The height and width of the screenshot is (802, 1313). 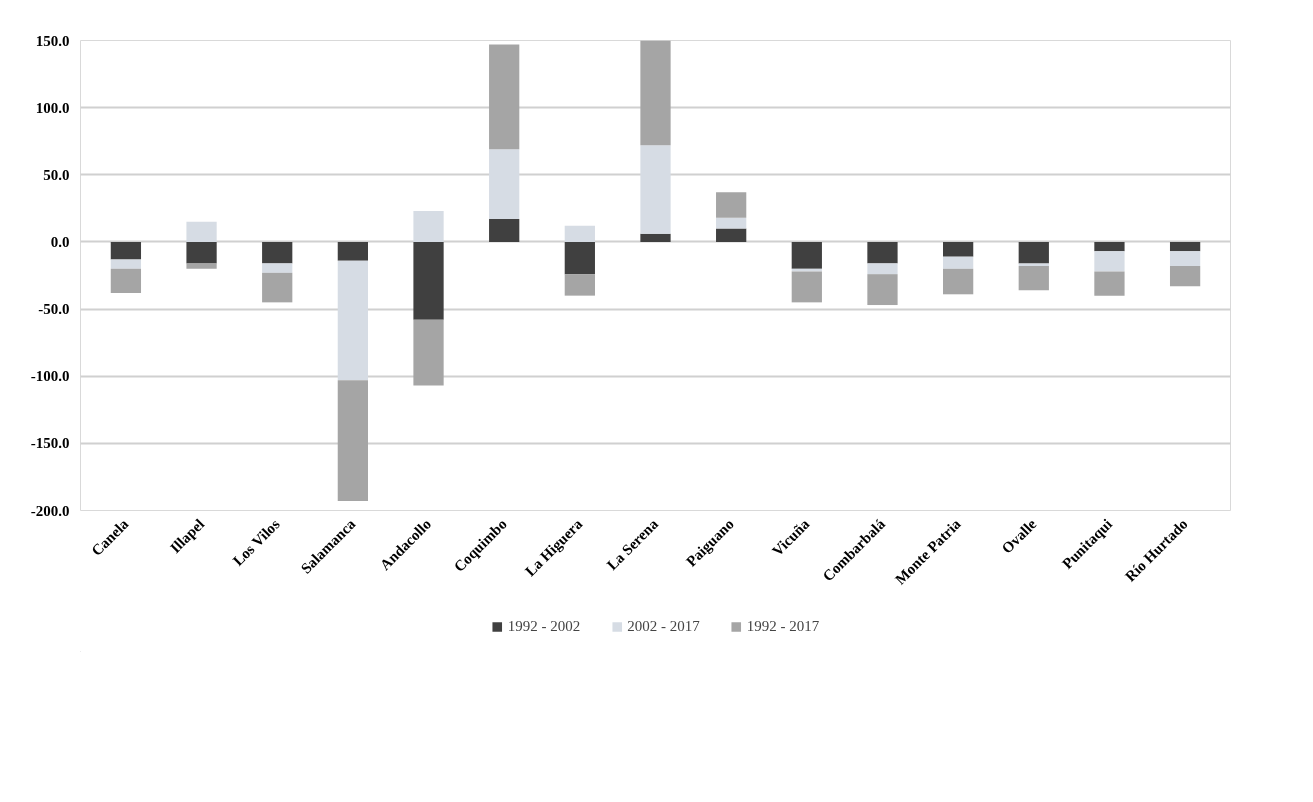 What do you see at coordinates (52, 40) in the screenshot?
I see `y-tick-label: 150.0` at bounding box center [52, 40].